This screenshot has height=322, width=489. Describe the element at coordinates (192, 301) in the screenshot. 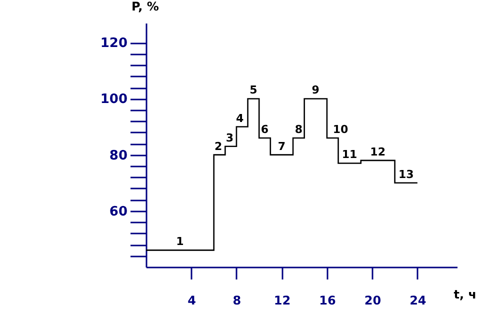

I see `x-tick-label: 4` at that location.